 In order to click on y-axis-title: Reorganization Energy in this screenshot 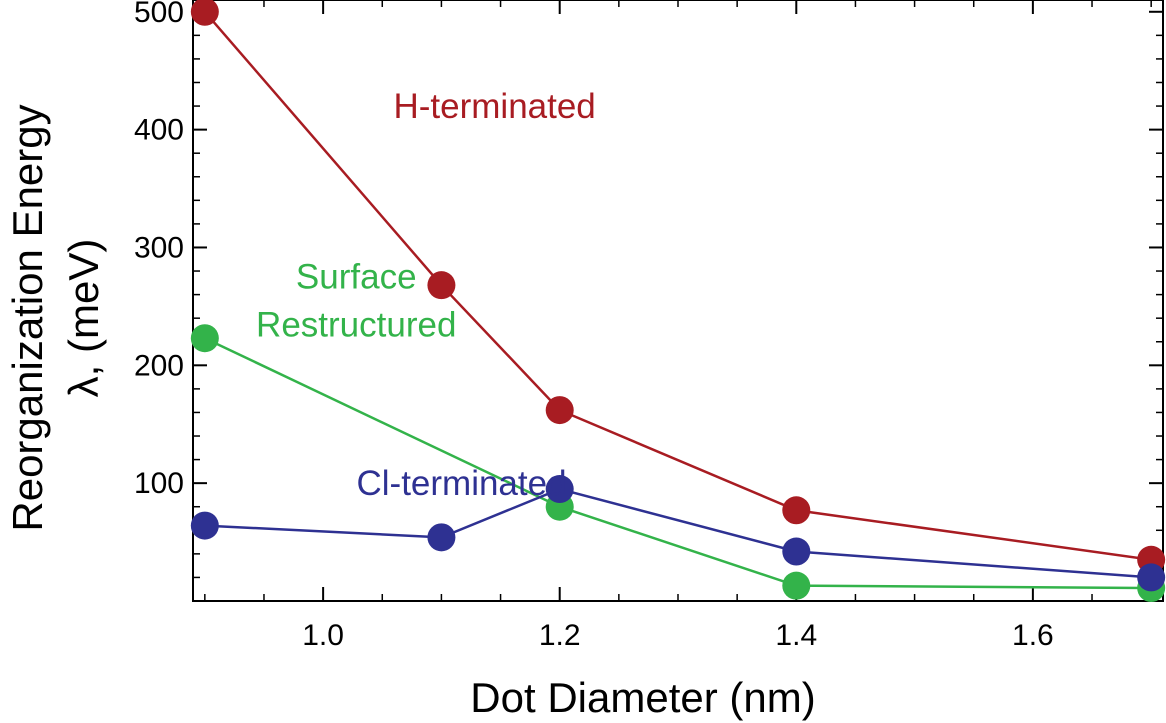, I will do `click(27, 317)`.